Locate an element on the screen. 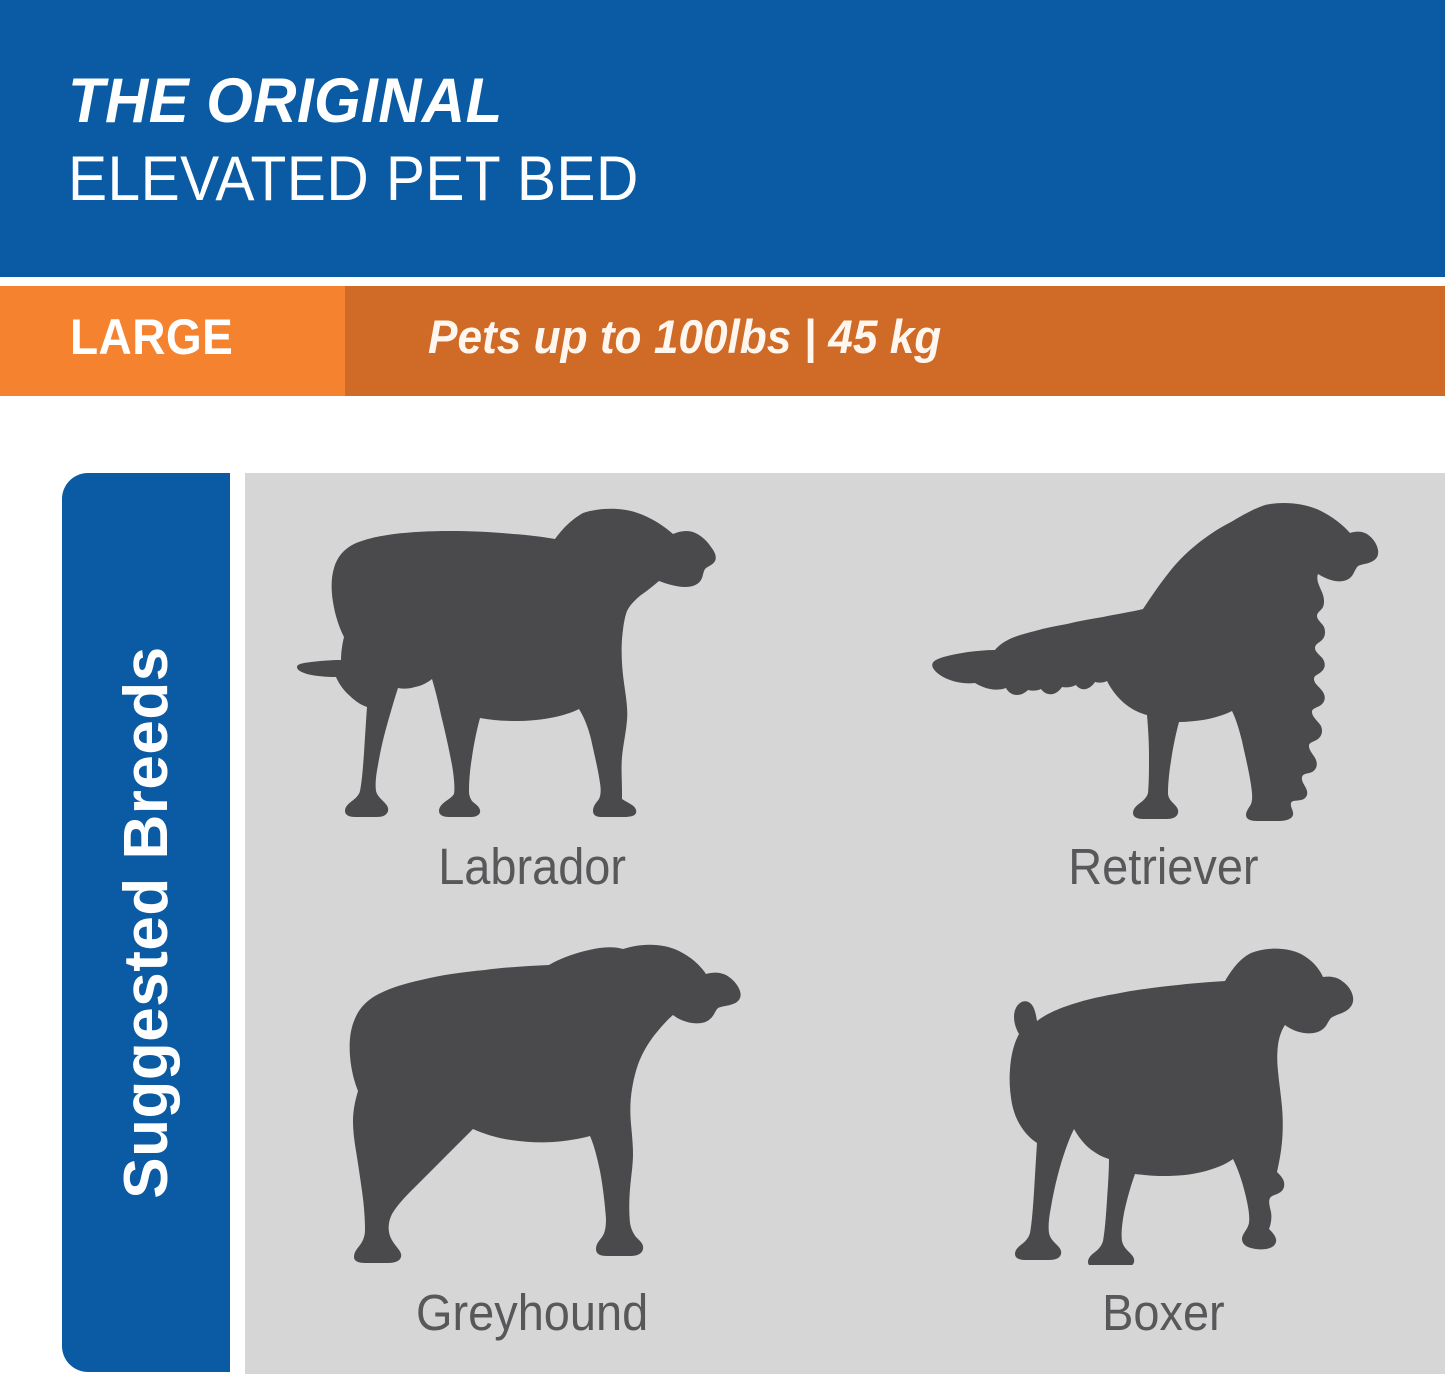 The width and height of the screenshot is (1445, 1374). boxer-silhouette-icon is located at coordinates (1163, 1100).